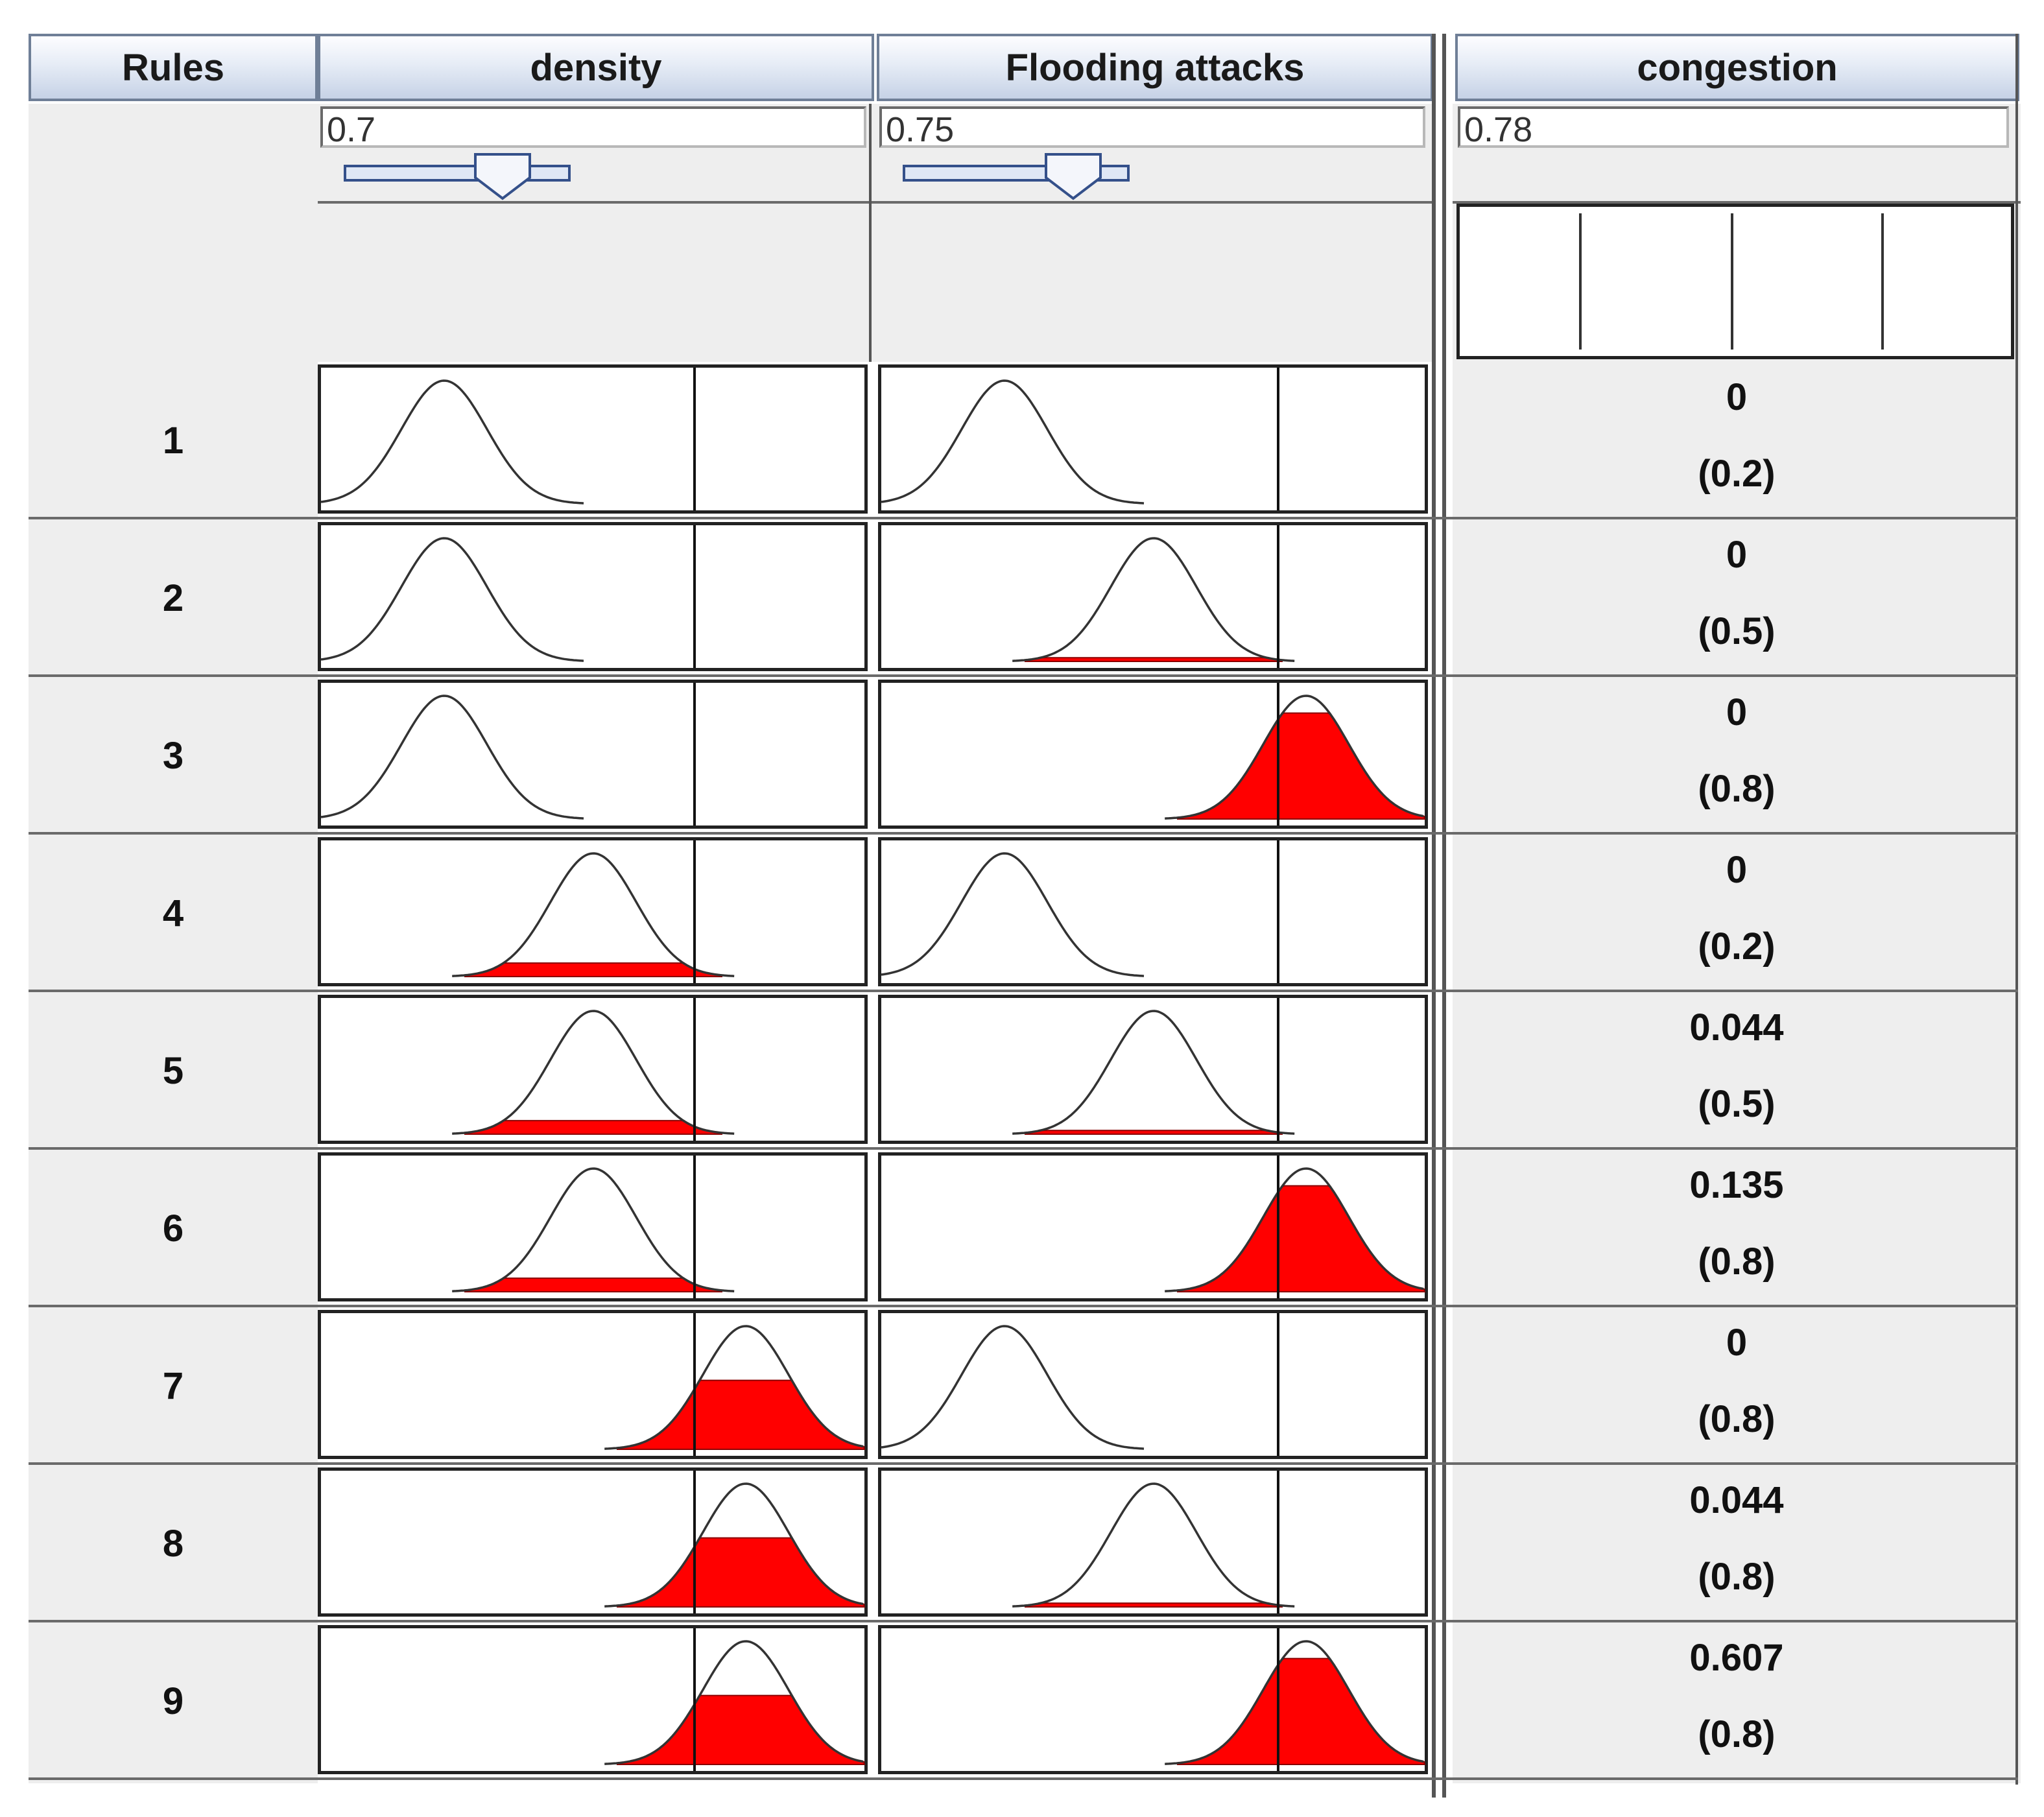  I want to click on flooding-slider, so click(1016, 179).